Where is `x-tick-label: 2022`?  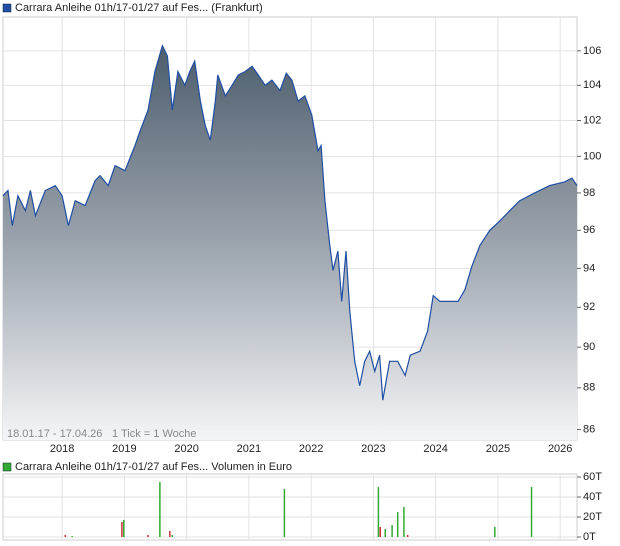
x-tick-label: 2022 is located at coordinates (311, 449).